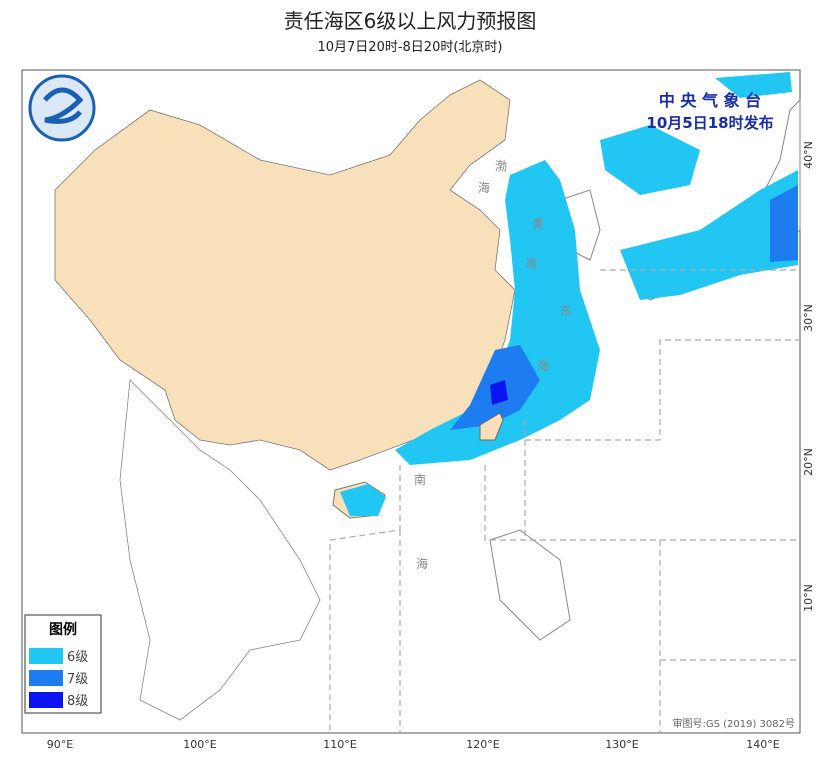 The image size is (821, 762). Describe the element at coordinates (538, 224) in the screenshot. I see `sea-label: 黄` at that location.